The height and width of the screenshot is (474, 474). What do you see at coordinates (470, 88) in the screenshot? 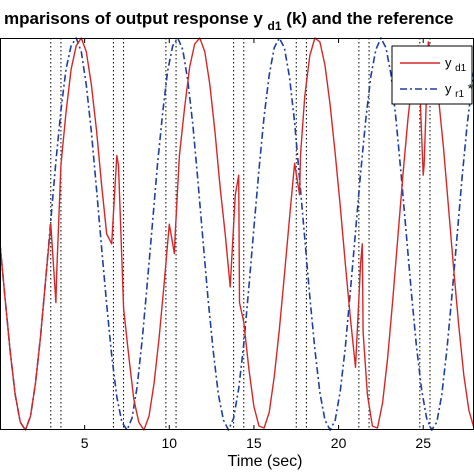
I see `legend-label-y-r1-suffix: *` at bounding box center [470, 88].